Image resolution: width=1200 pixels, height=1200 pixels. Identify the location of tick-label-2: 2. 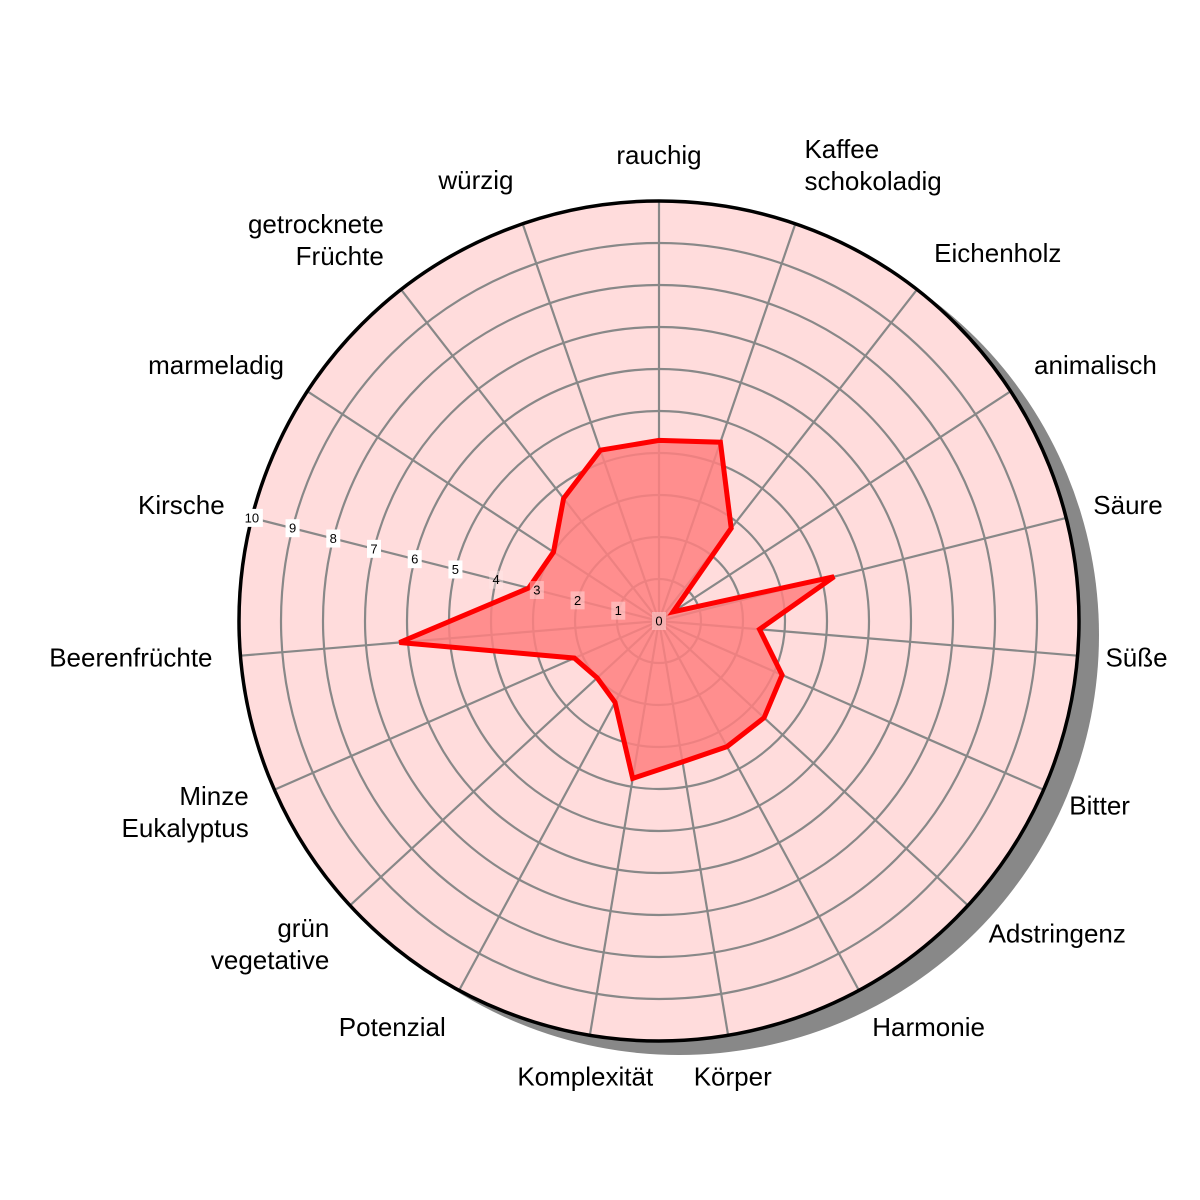
(577, 600).